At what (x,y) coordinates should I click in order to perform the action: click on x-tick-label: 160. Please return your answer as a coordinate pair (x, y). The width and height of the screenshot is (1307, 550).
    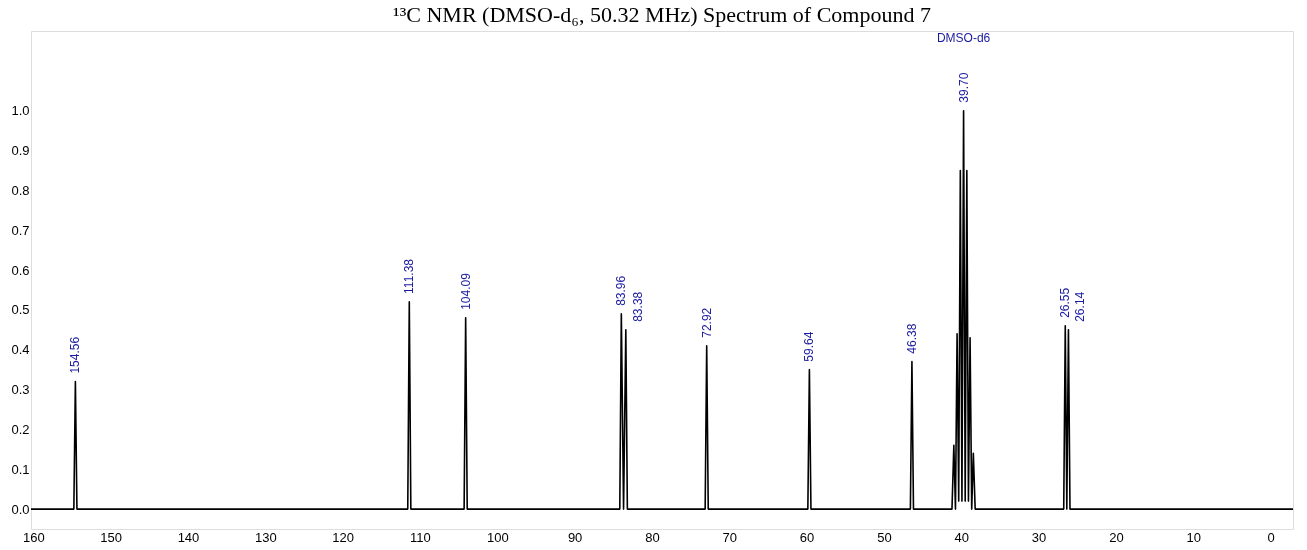
    Looking at the image, I should click on (33, 537).